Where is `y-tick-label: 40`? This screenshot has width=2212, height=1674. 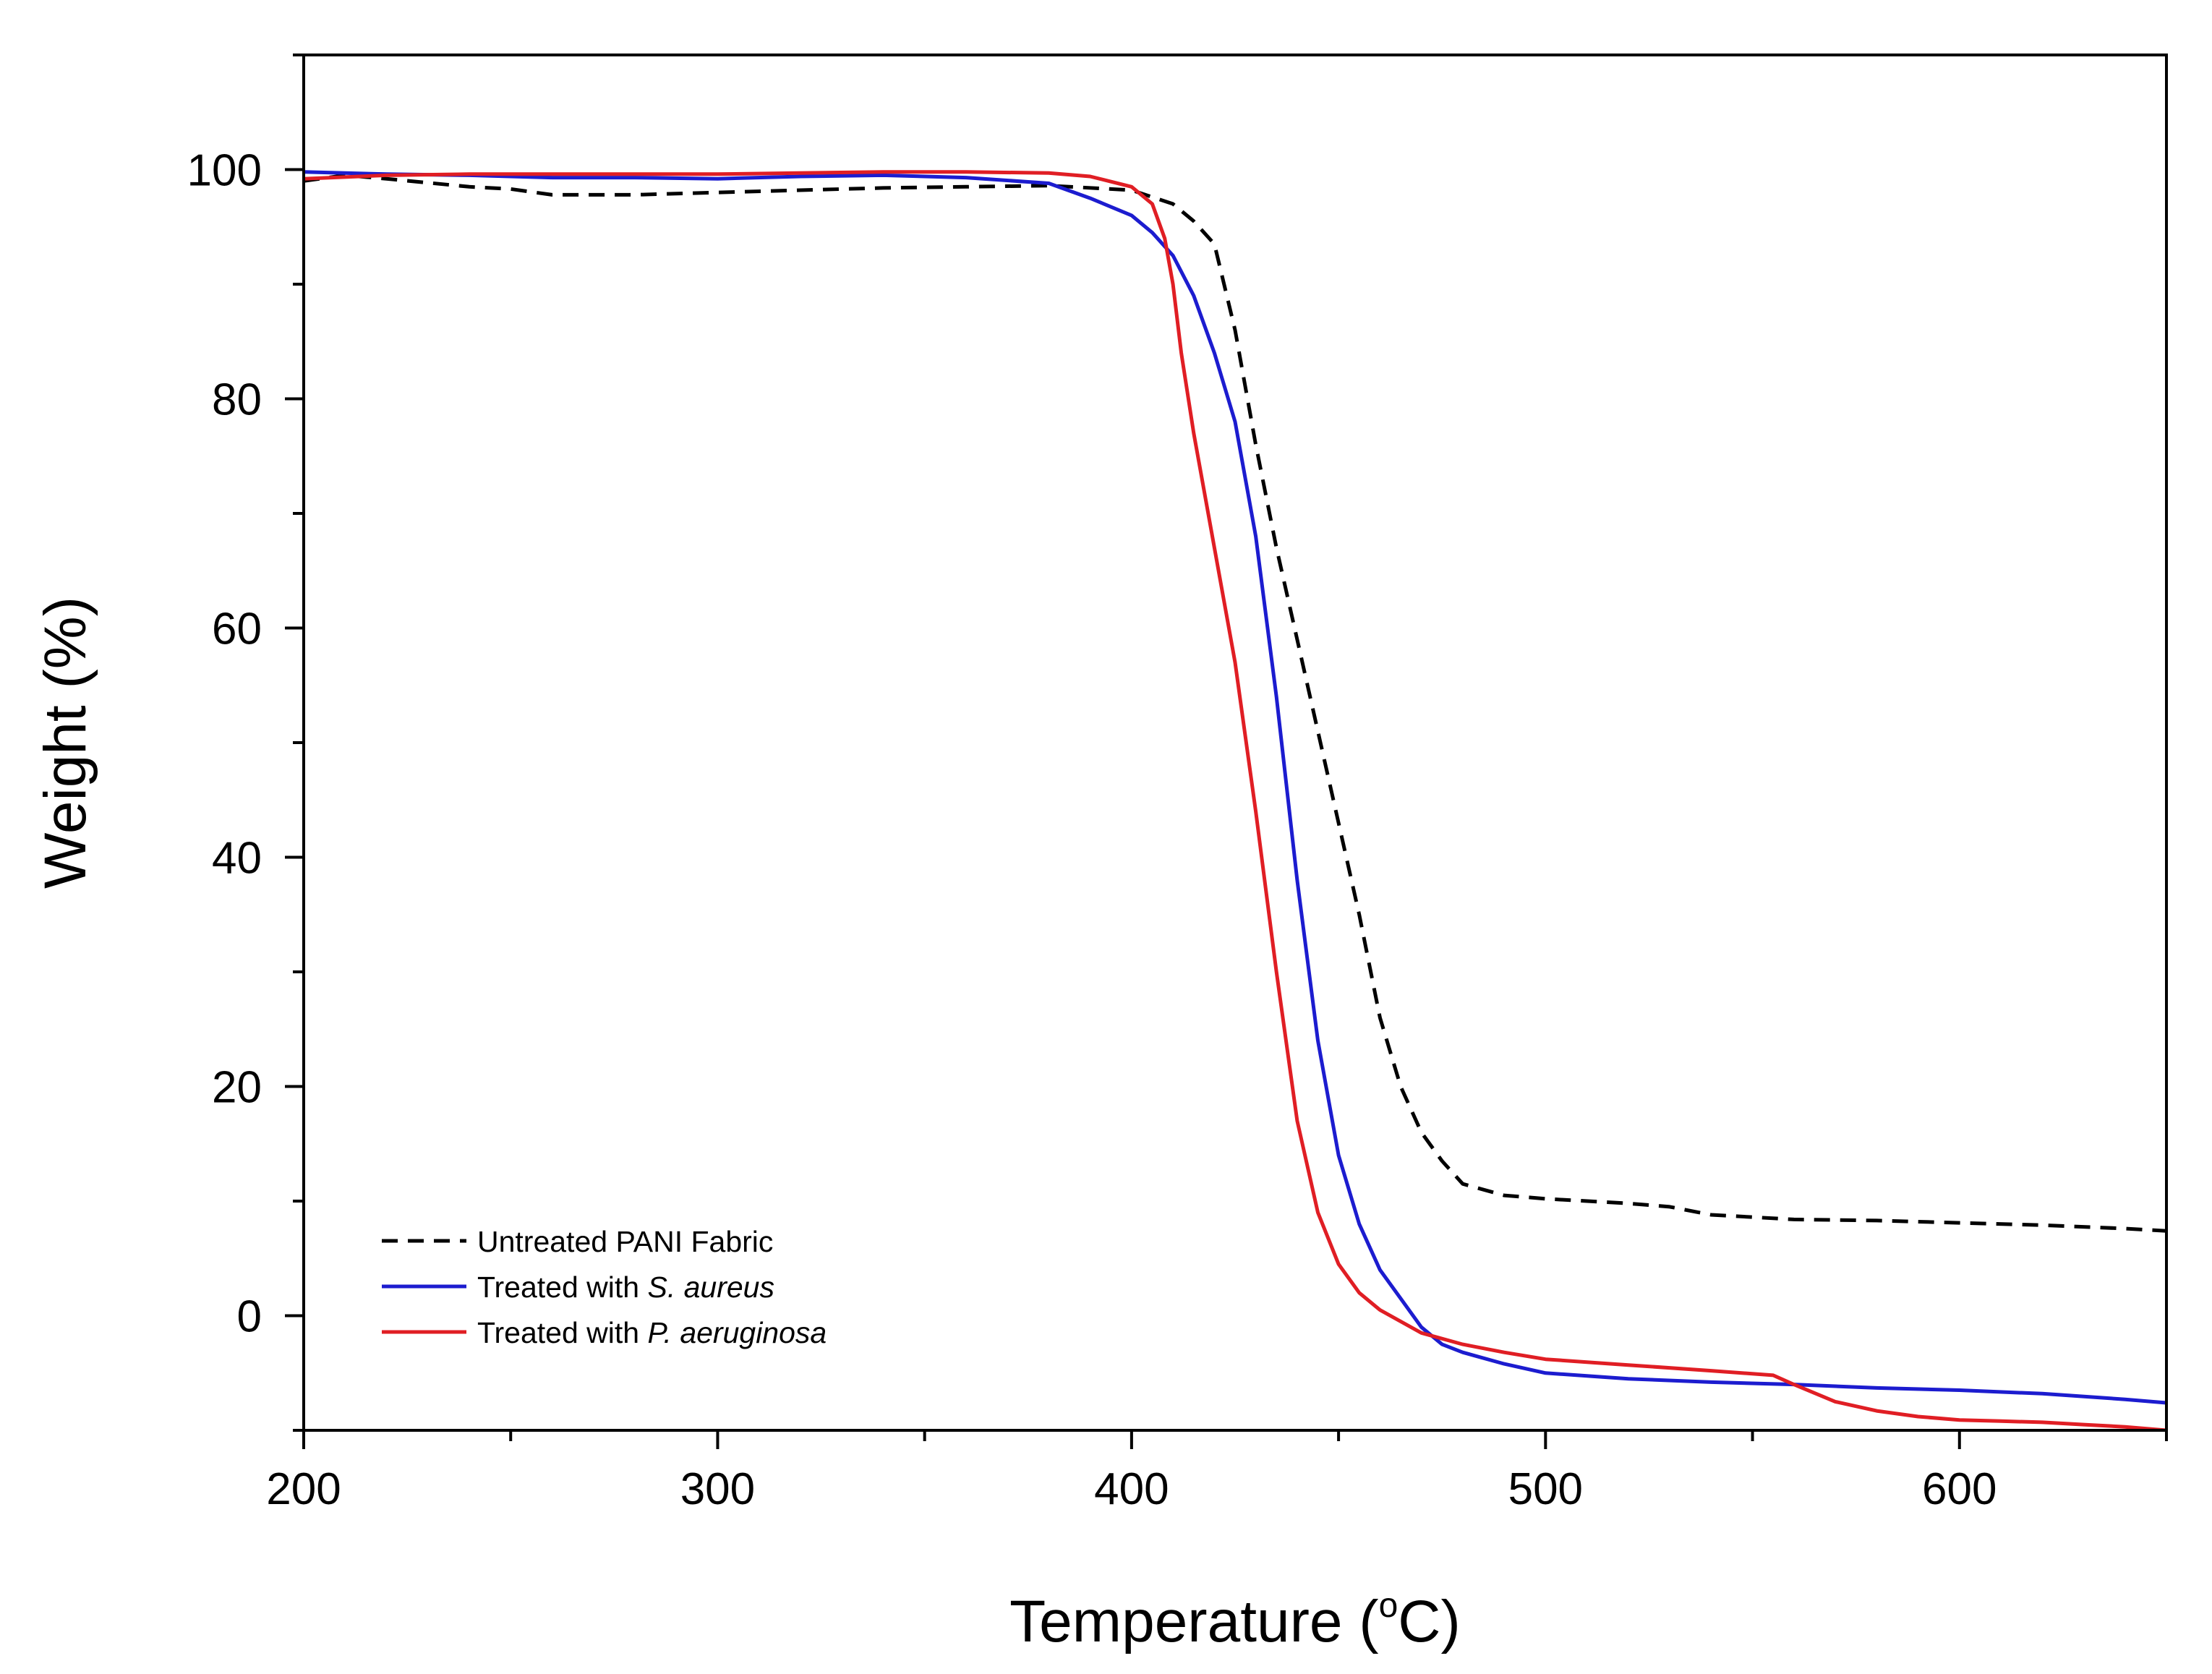 y-tick-label: 40 is located at coordinates (237, 859).